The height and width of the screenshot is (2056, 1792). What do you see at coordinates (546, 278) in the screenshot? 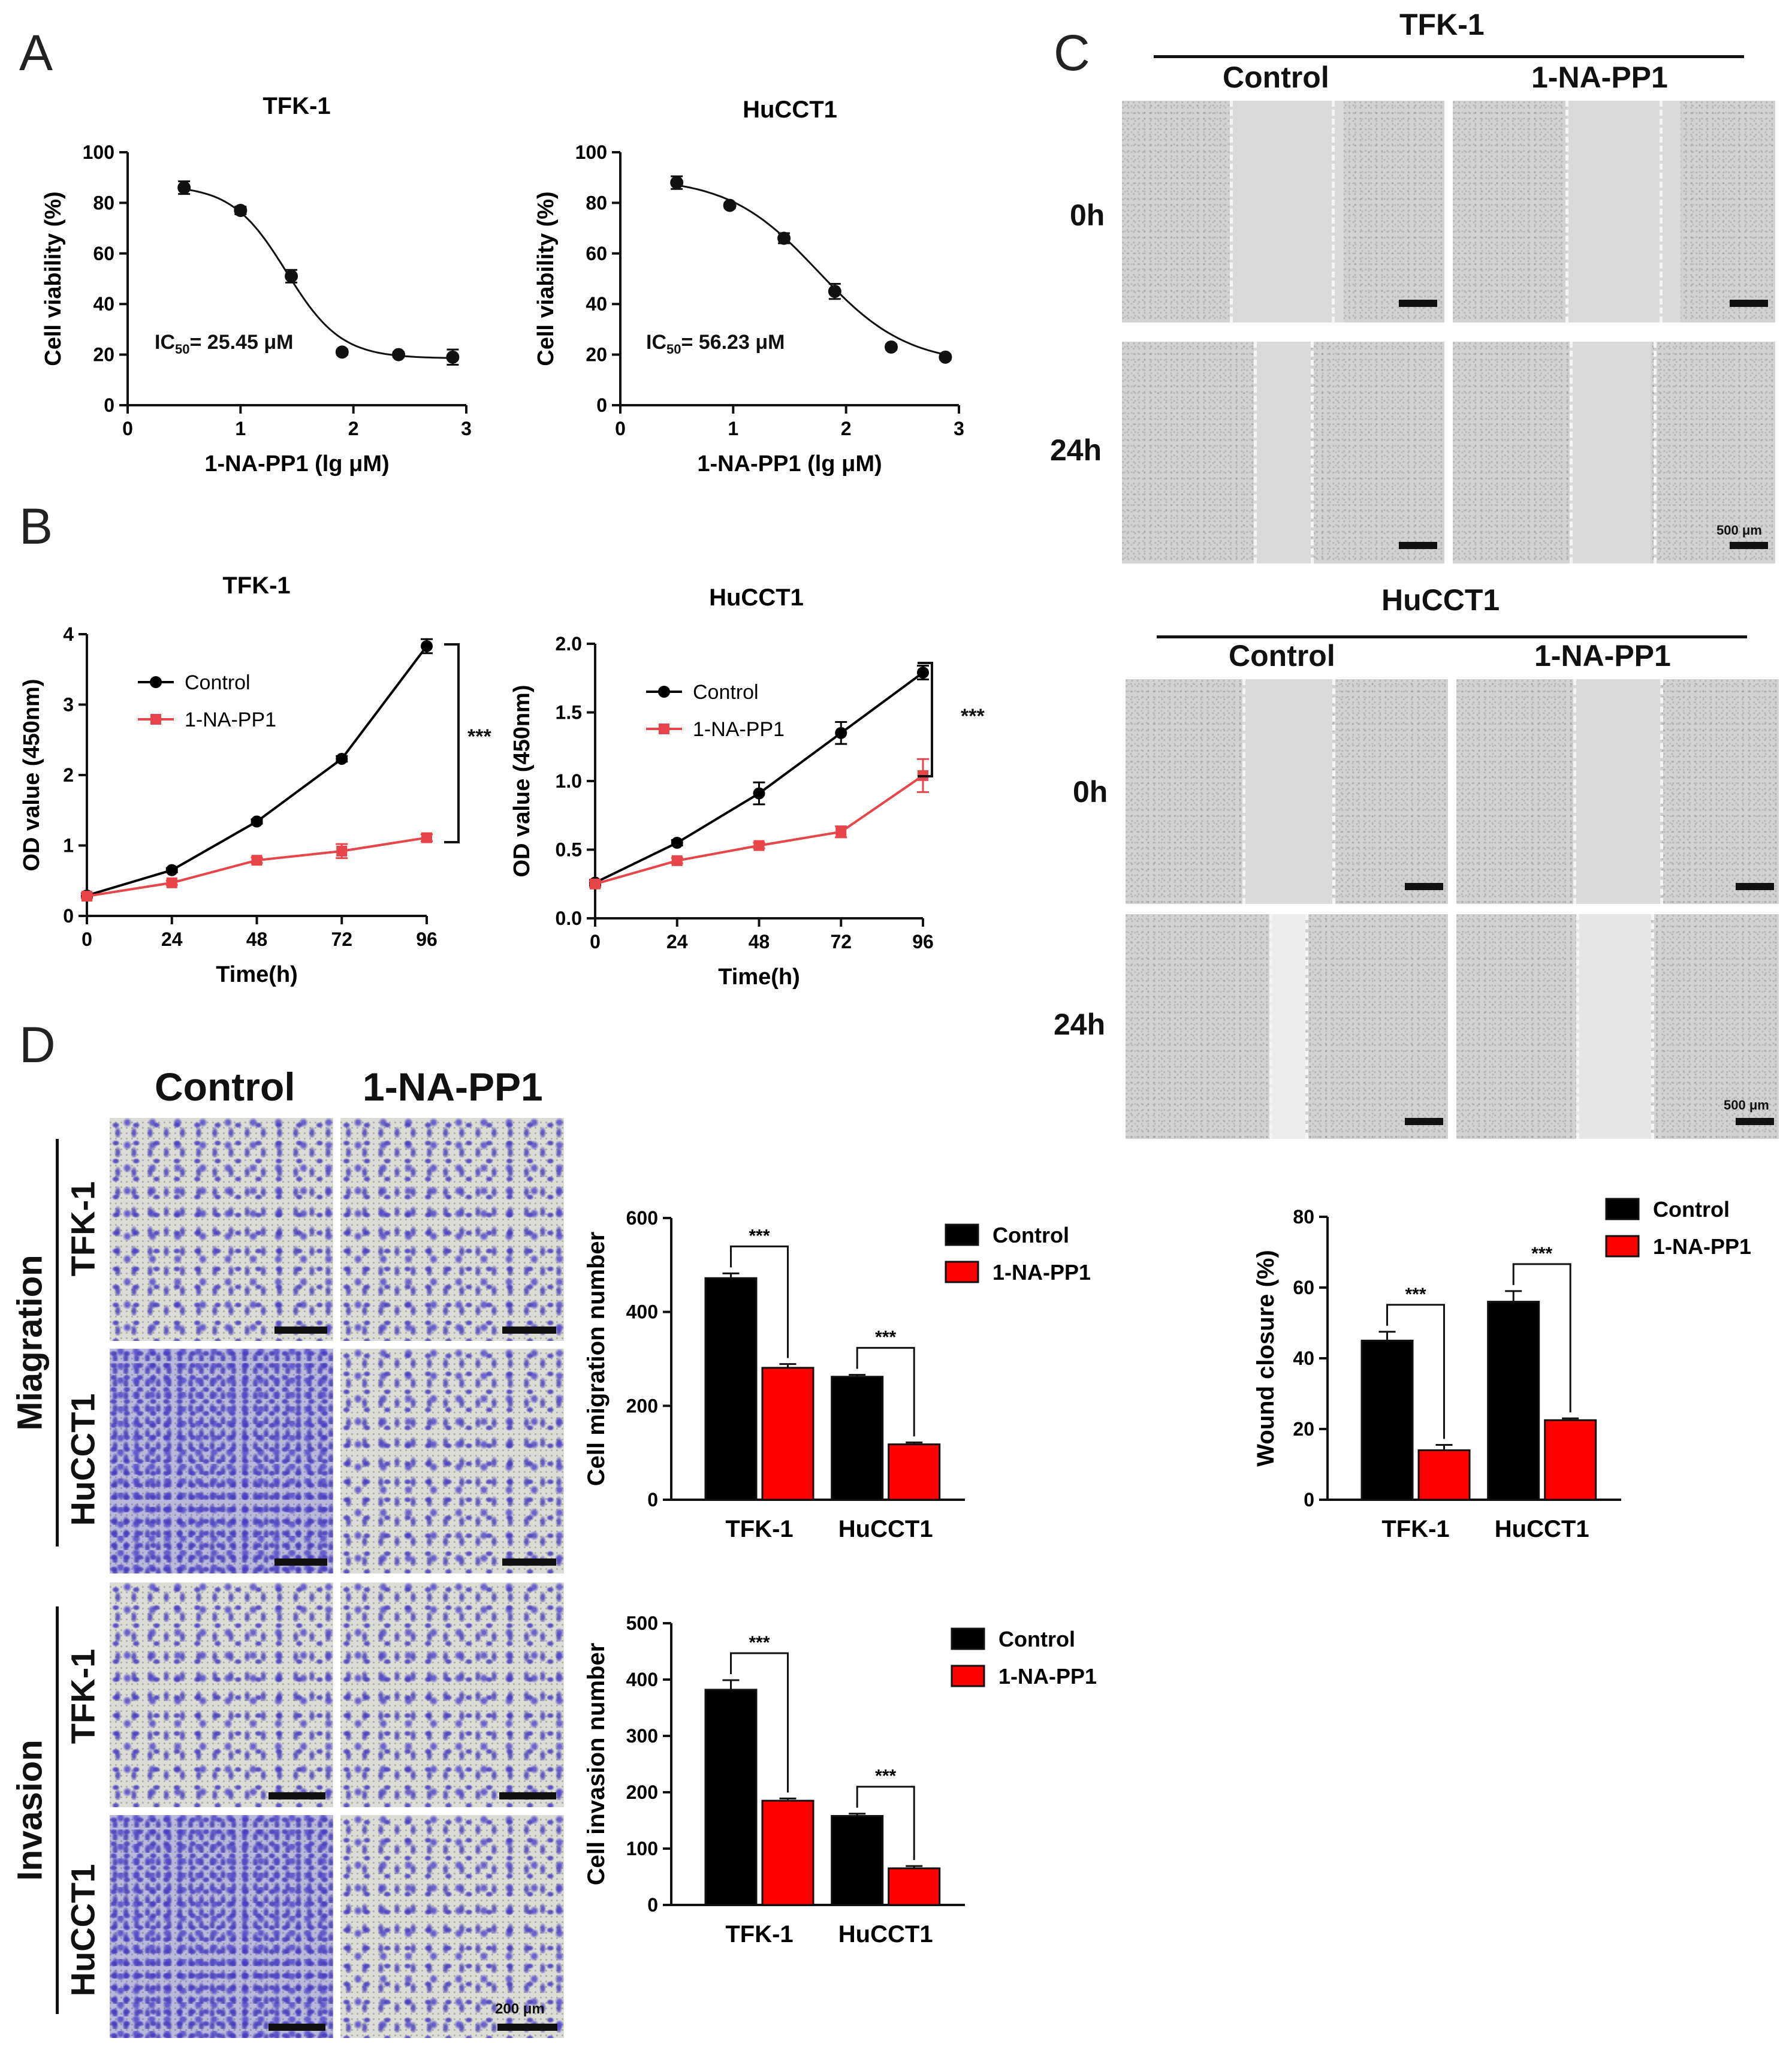
I see `y-axis-label: Cell viability (%)` at bounding box center [546, 278].